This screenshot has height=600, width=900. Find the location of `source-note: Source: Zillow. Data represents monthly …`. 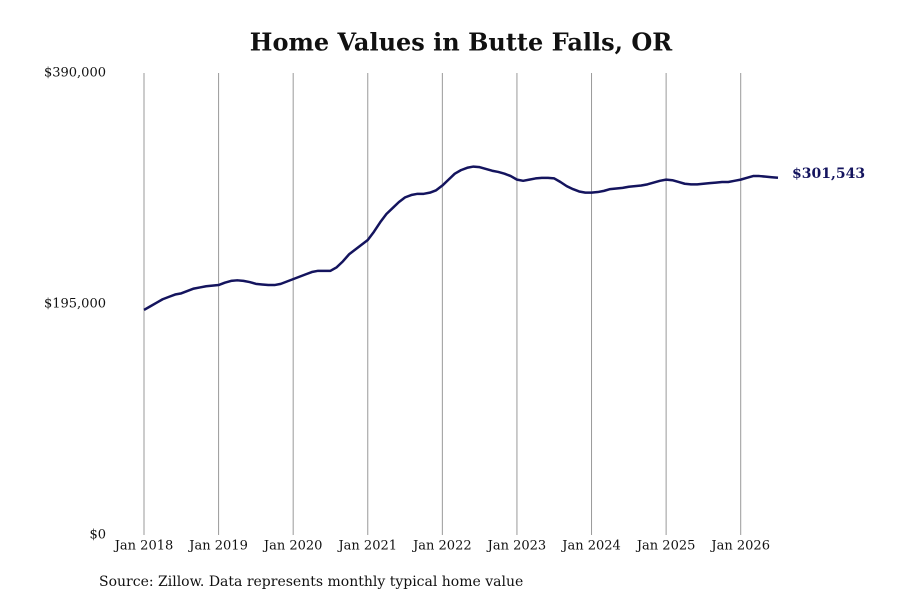

source-note: Source: Zillow. Data represents monthly … is located at coordinates (311, 582).